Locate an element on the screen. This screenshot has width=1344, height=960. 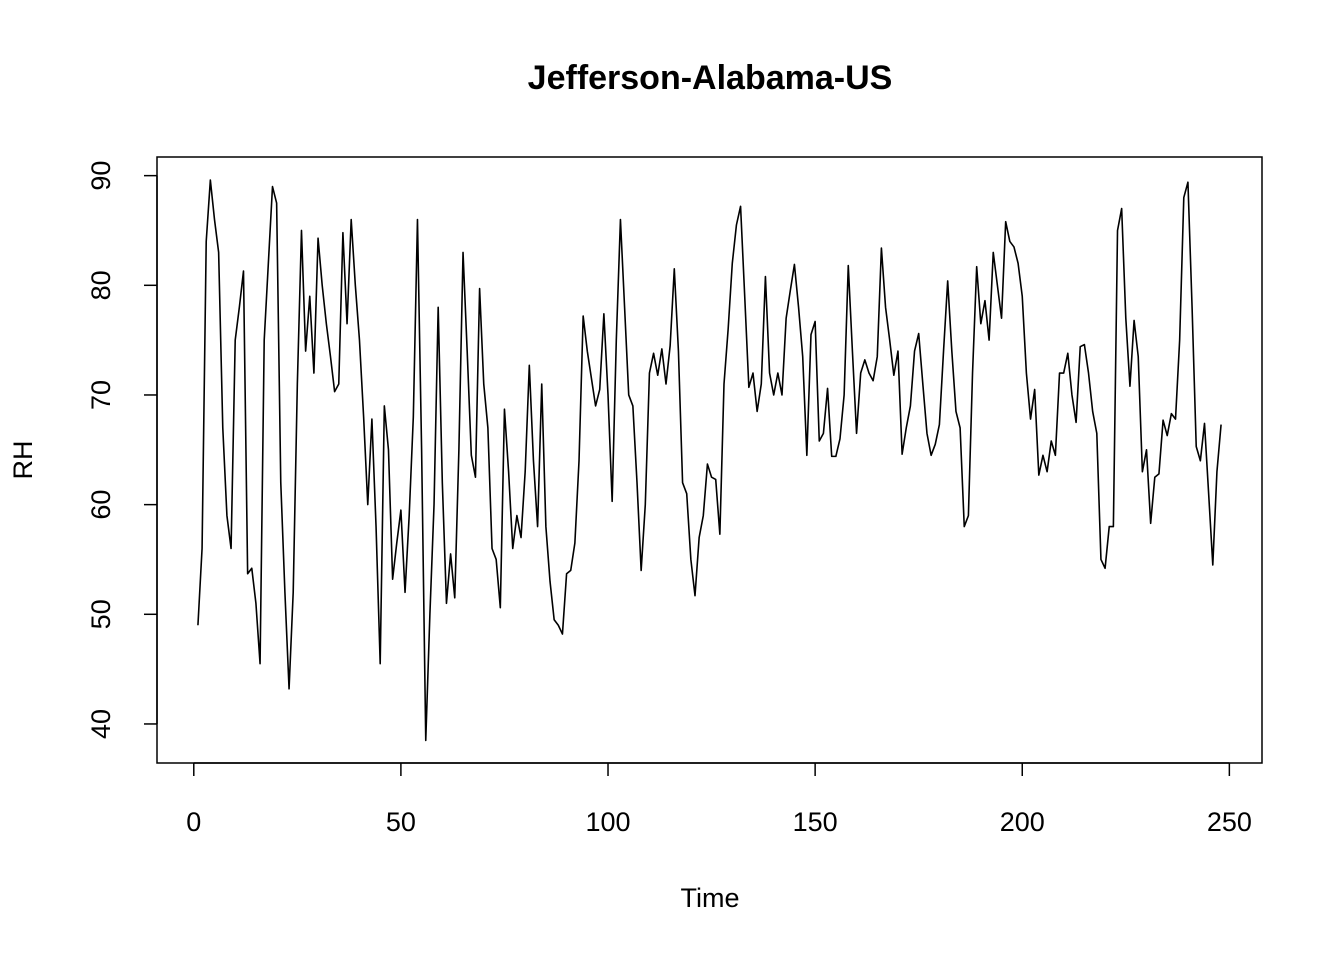
x-axis-label: Time is located at coordinates (710, 898).